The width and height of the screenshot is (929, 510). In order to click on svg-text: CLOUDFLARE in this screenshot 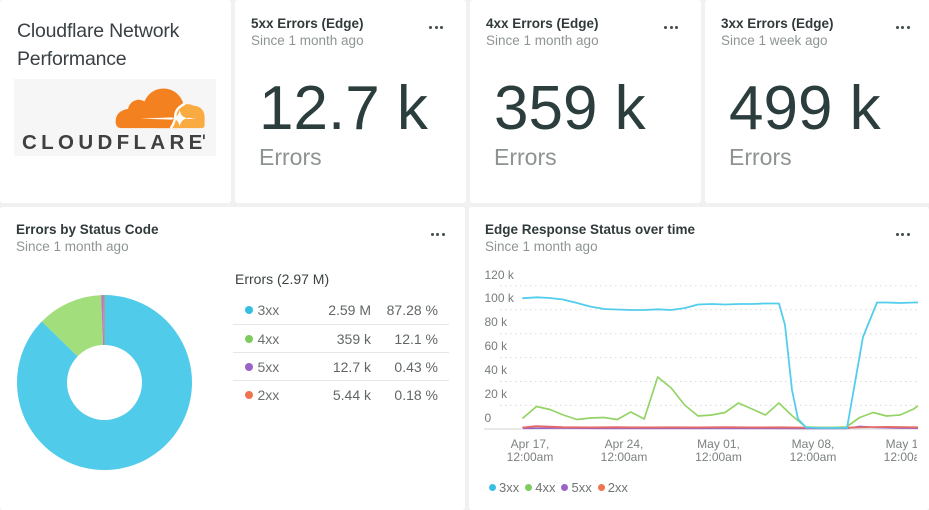, I will do `click(114, 142)`.